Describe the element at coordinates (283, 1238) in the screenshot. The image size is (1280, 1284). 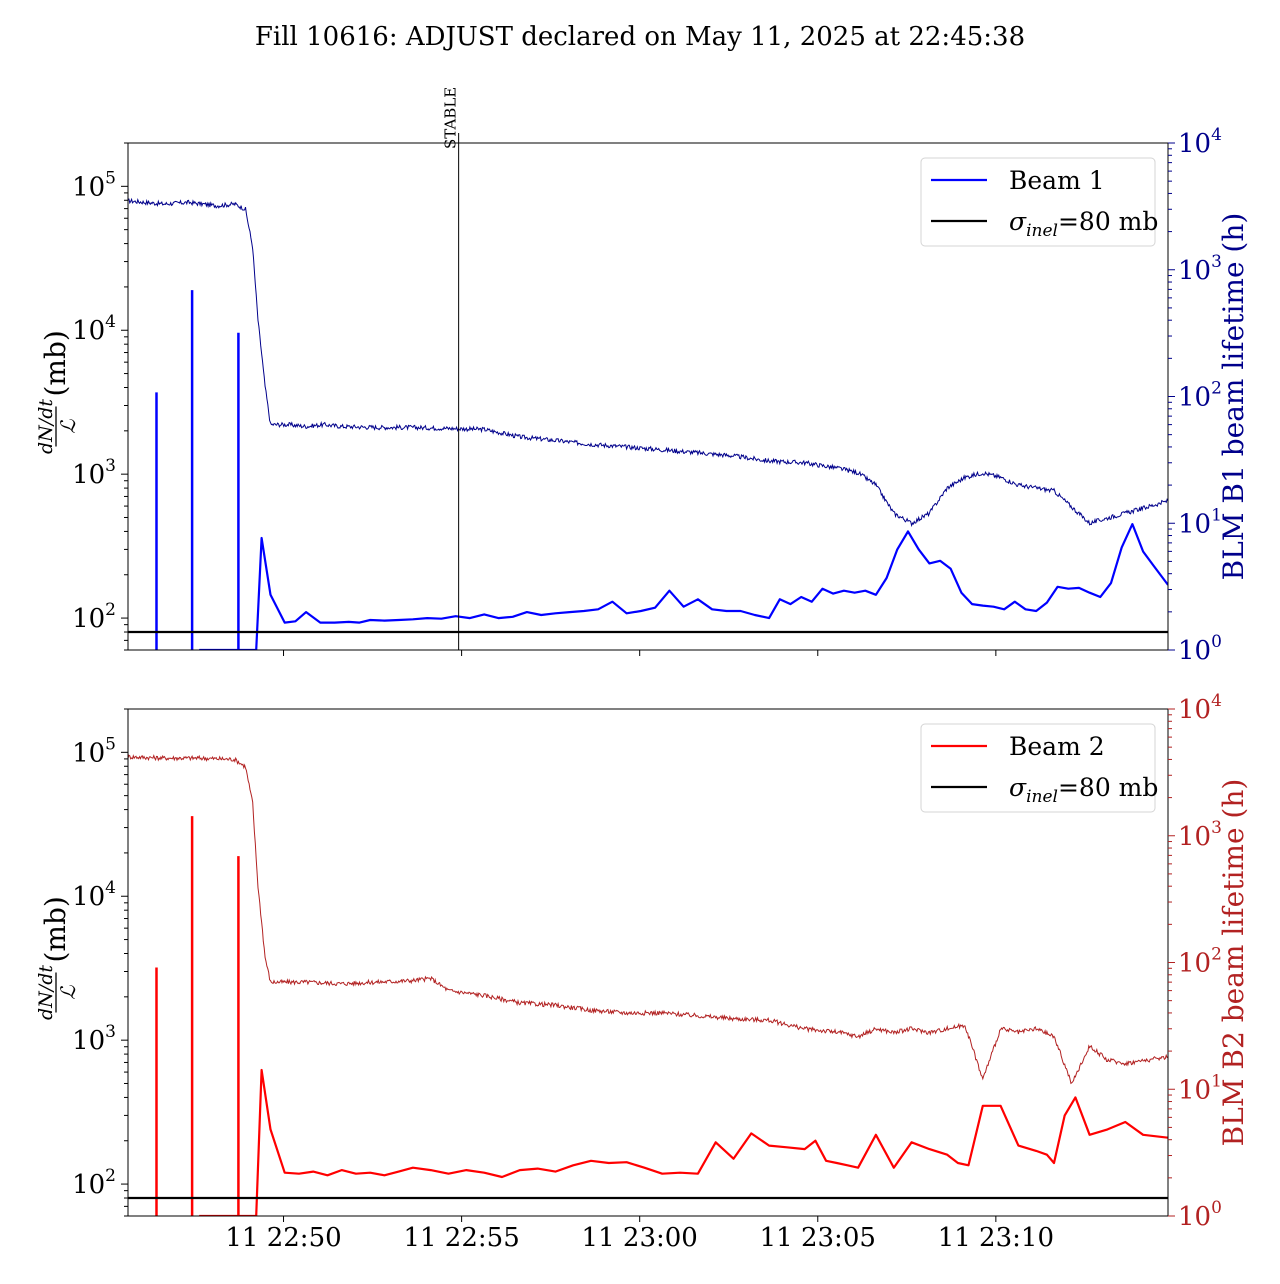
I see `x-tick-label: 11 22:50` at that location.